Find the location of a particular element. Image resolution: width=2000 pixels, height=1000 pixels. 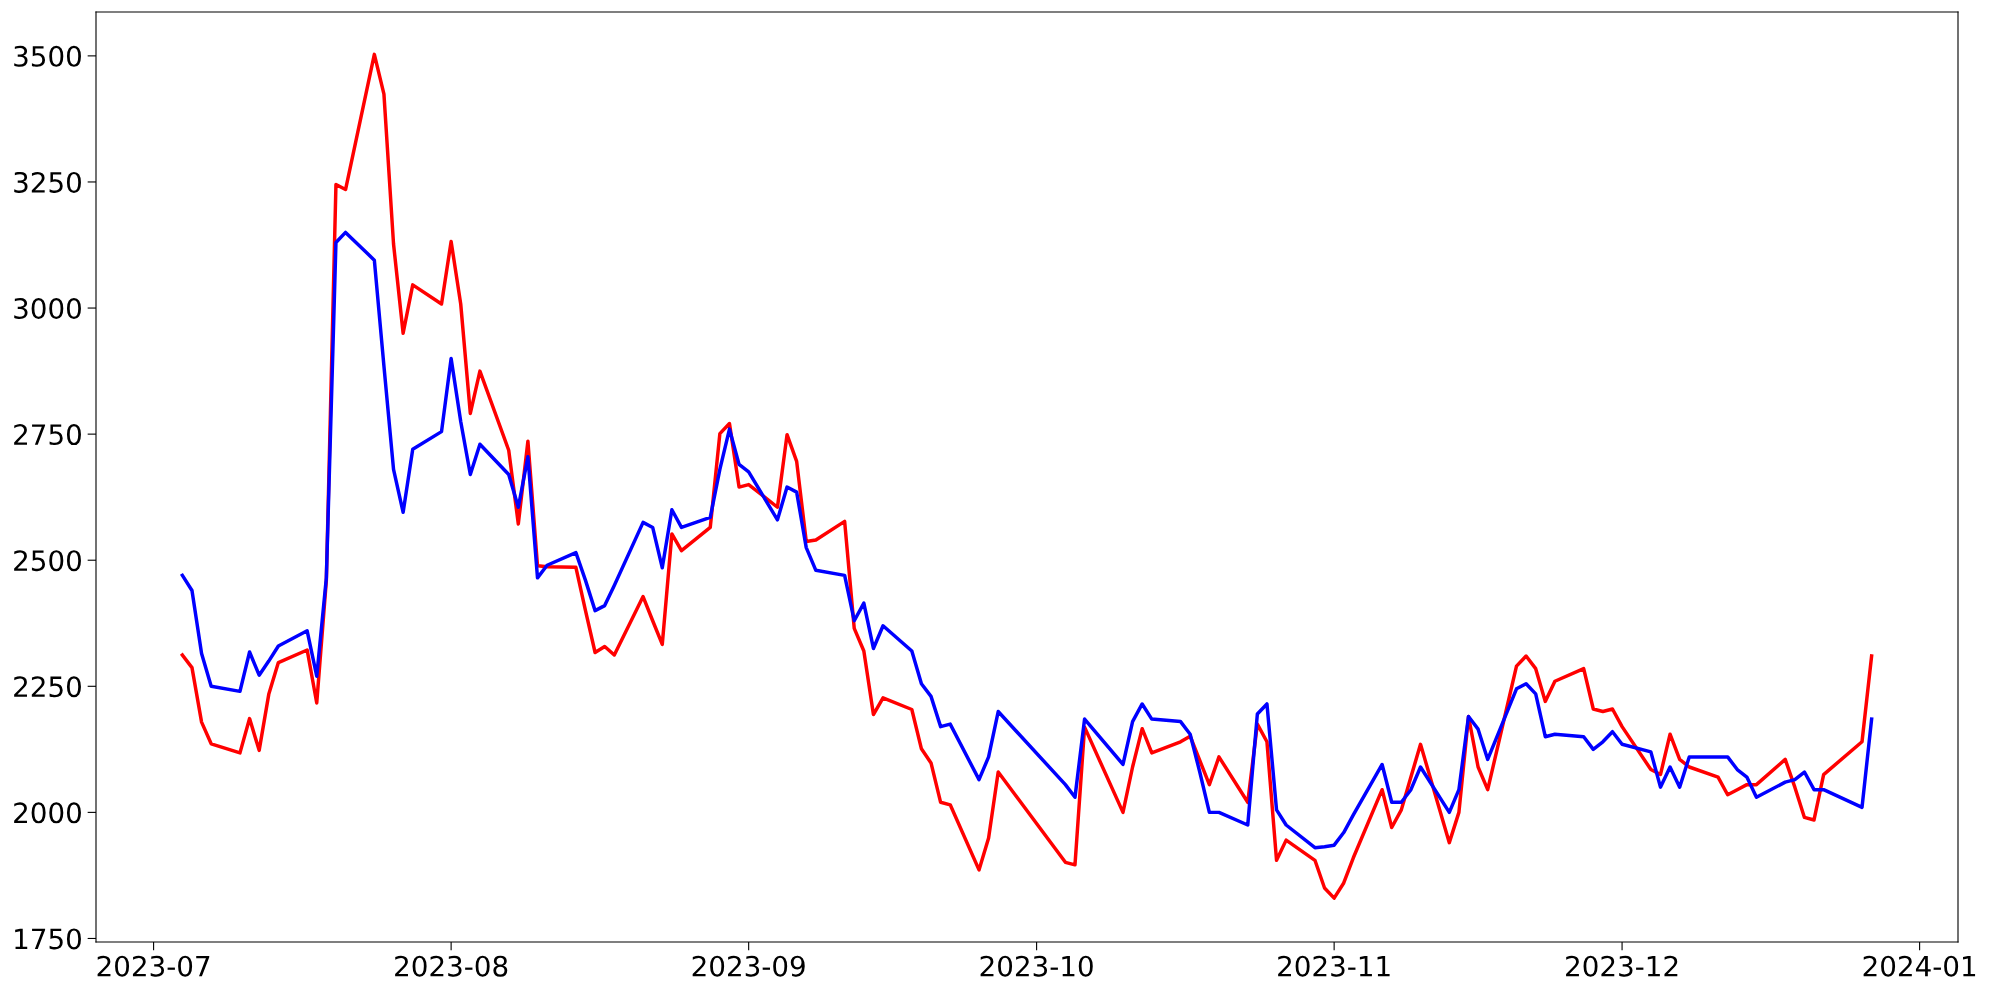

y-tick-label: 1750 is located at coordinates (48, 939).